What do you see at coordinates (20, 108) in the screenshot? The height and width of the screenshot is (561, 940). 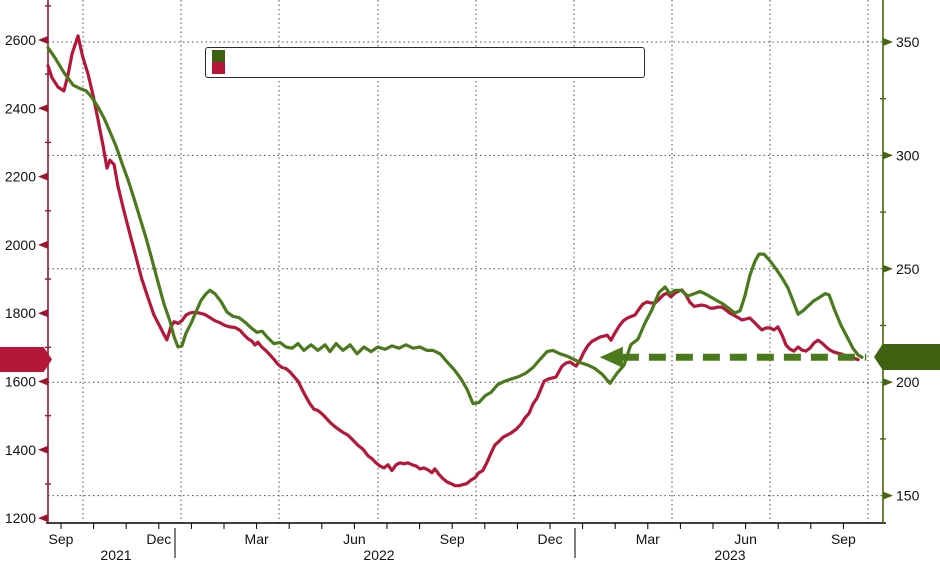 I see `left-axis-tick-label: 2400` at bounding box center [20, 108].